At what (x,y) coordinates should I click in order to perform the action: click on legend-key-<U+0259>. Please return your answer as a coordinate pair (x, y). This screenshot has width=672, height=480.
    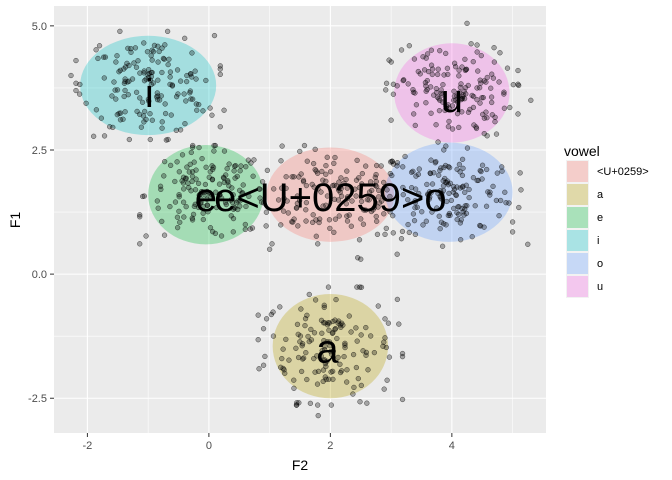
    Looking at the image, I should click on (577, 171).